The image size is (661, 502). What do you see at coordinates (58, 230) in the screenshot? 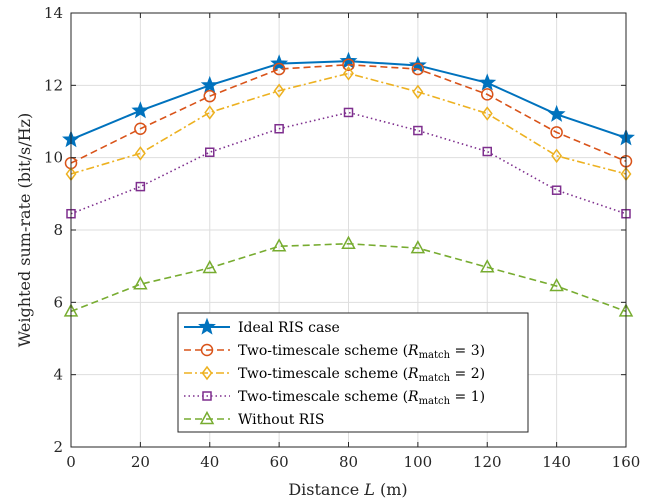
I see `y-tick-label: 8` at bounding box center [58, 230].